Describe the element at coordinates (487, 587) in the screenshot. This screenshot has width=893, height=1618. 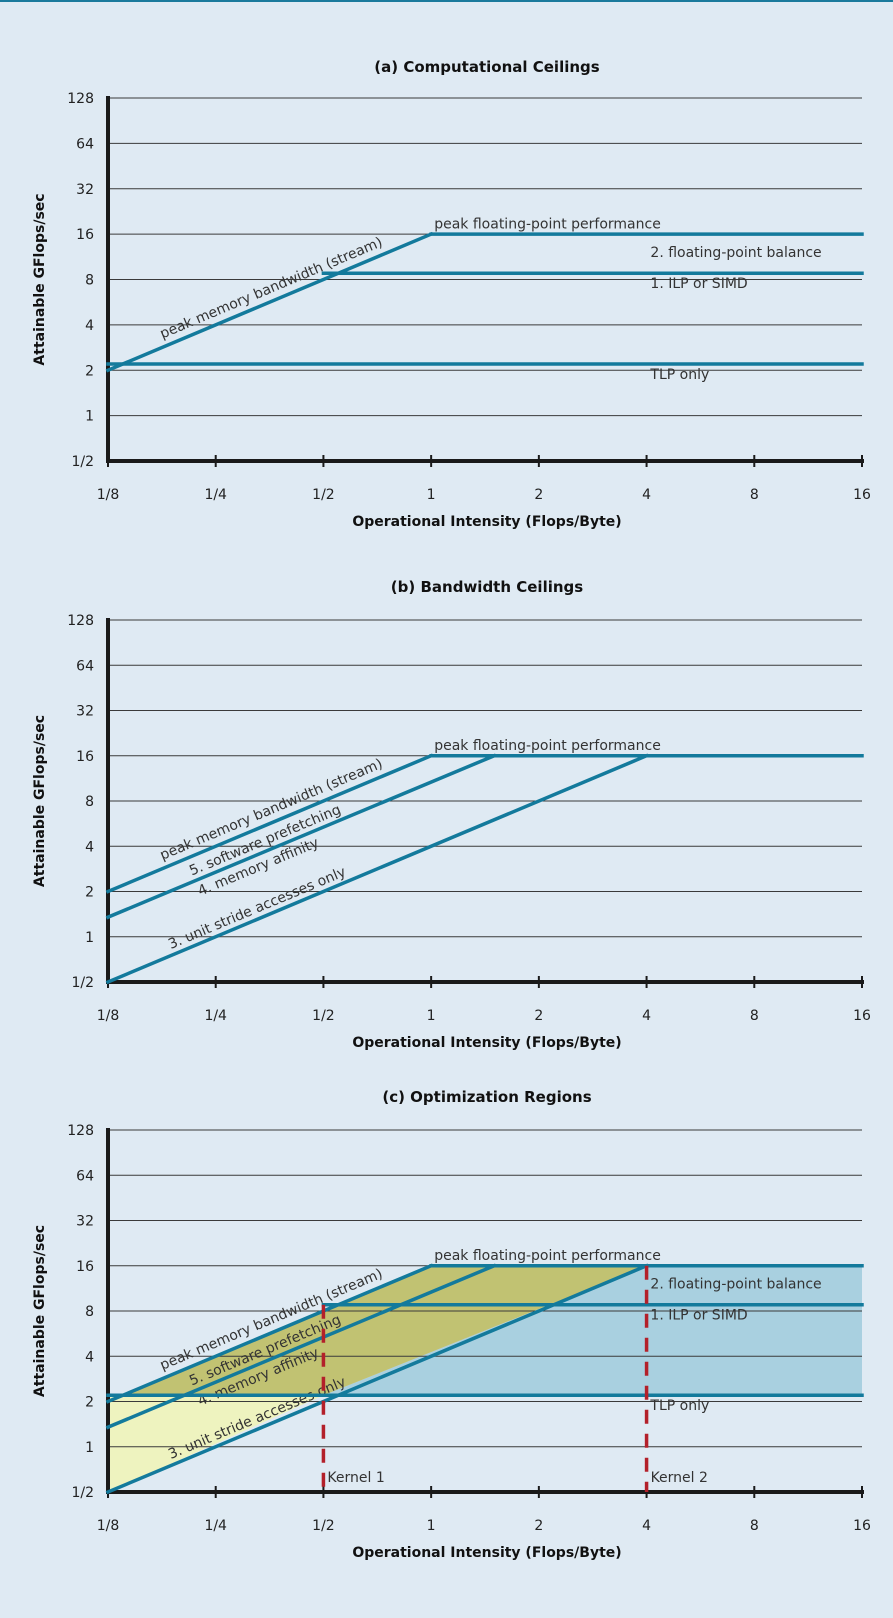
I see `chart-title: (b) Bandwidth Ceilings` at that location.